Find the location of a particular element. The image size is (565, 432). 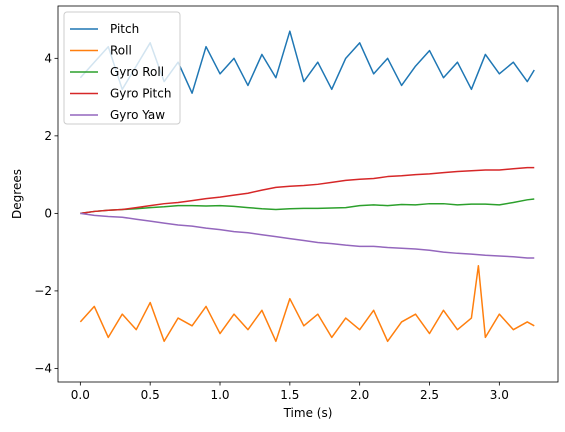

legend-label: Gyro Roll is located at coordinates (137, 72).